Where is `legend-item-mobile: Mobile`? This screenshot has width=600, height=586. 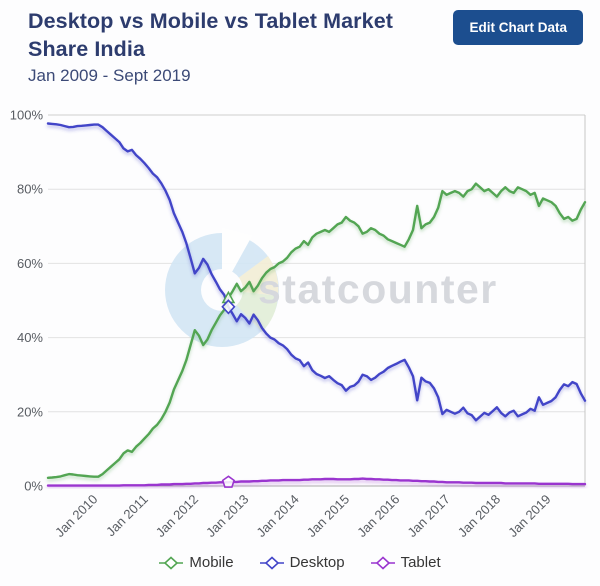
legend-item-mobile: Mobile is located at coordinates (196, 562).